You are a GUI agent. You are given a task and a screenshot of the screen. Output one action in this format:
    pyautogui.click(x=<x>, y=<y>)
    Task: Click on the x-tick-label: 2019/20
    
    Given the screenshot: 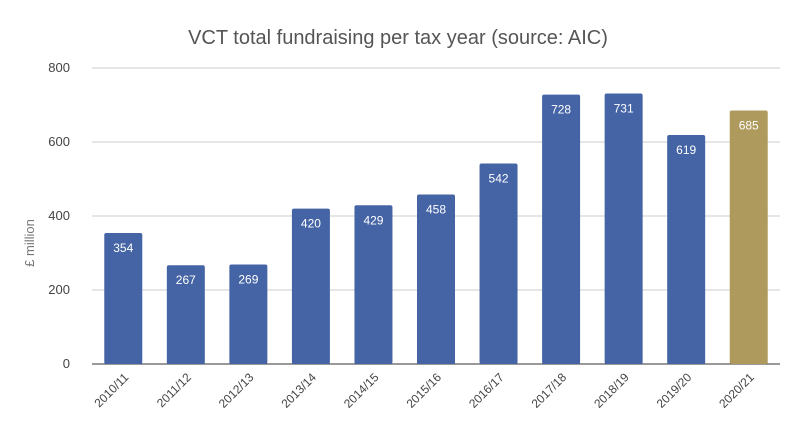 What is the action you would take?
    pyautogui.click(x=674, y=390)
    